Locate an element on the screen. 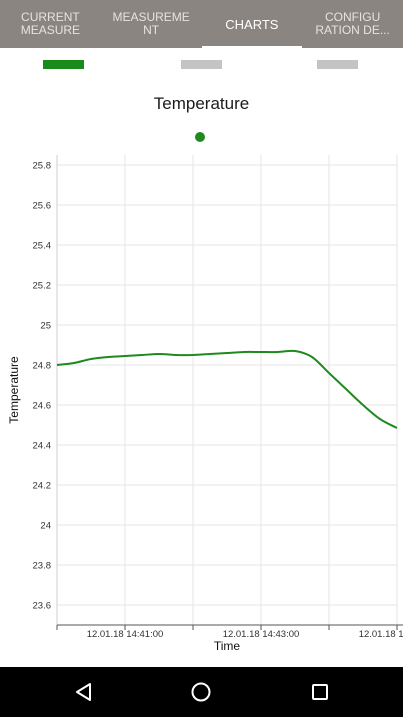  y-tick-label: 24.2 is located at coordinates (42, 486).